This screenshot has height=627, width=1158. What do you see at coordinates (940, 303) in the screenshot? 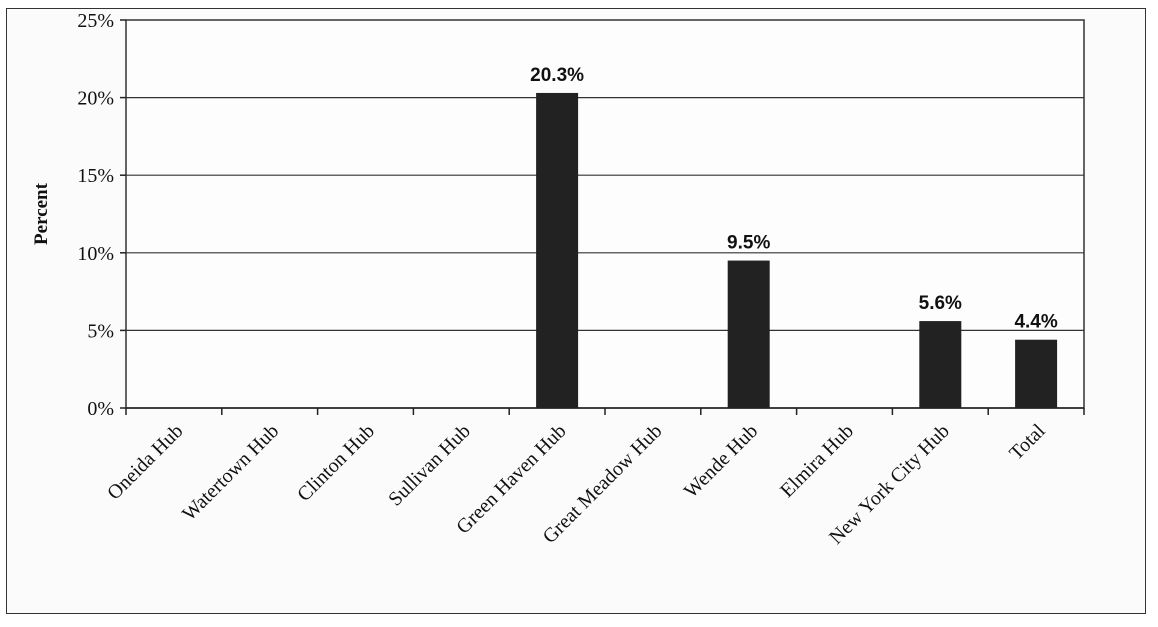
I see `data-label: 5.6%` at bounding box center [940, 303].